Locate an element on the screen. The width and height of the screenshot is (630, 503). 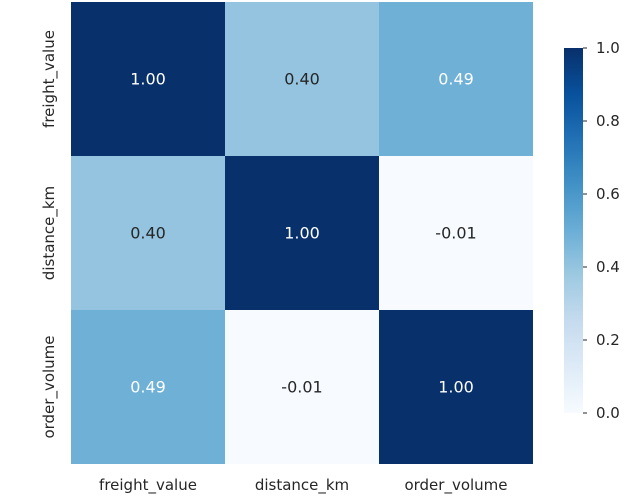
y-tick-label: distance_km is located at coordinates (49, 233).